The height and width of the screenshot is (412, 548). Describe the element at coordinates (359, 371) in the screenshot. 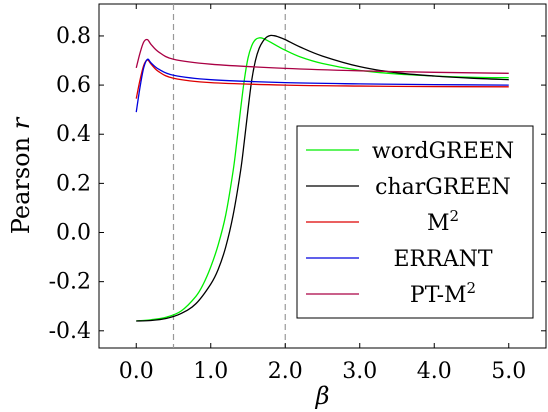

I see `x-tick-label: 3.0` at that location.